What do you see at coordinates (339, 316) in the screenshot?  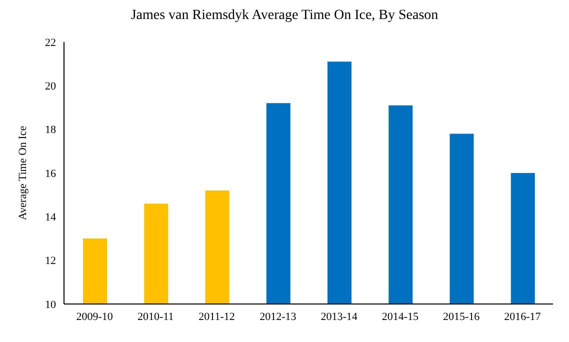 I see `x-tick-label: 2013-14` at bounding box center [339, 316].